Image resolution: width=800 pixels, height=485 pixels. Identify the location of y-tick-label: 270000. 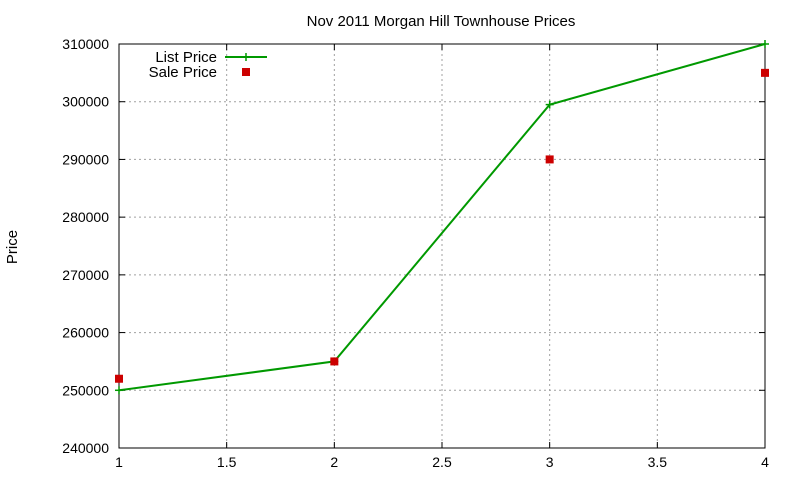
(85, 275).